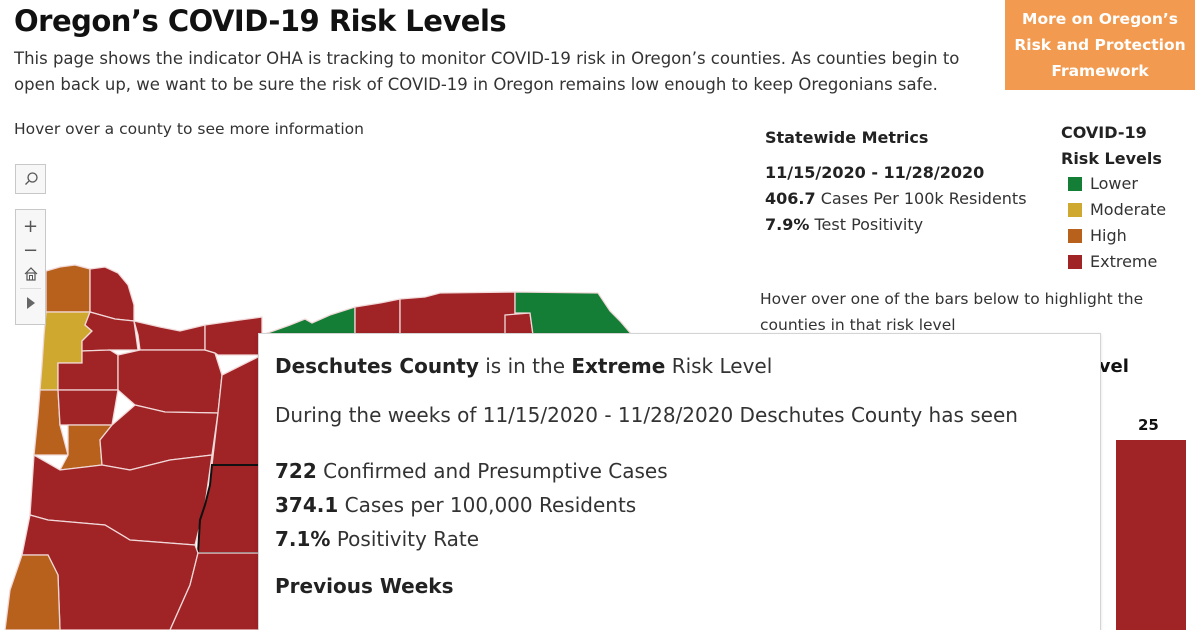 This screenshot has height=630, width=1200. Describe the element at coordinates (377, 366) in the screenshot. I see `tooltip-county-name: Deschutes County` at that location.